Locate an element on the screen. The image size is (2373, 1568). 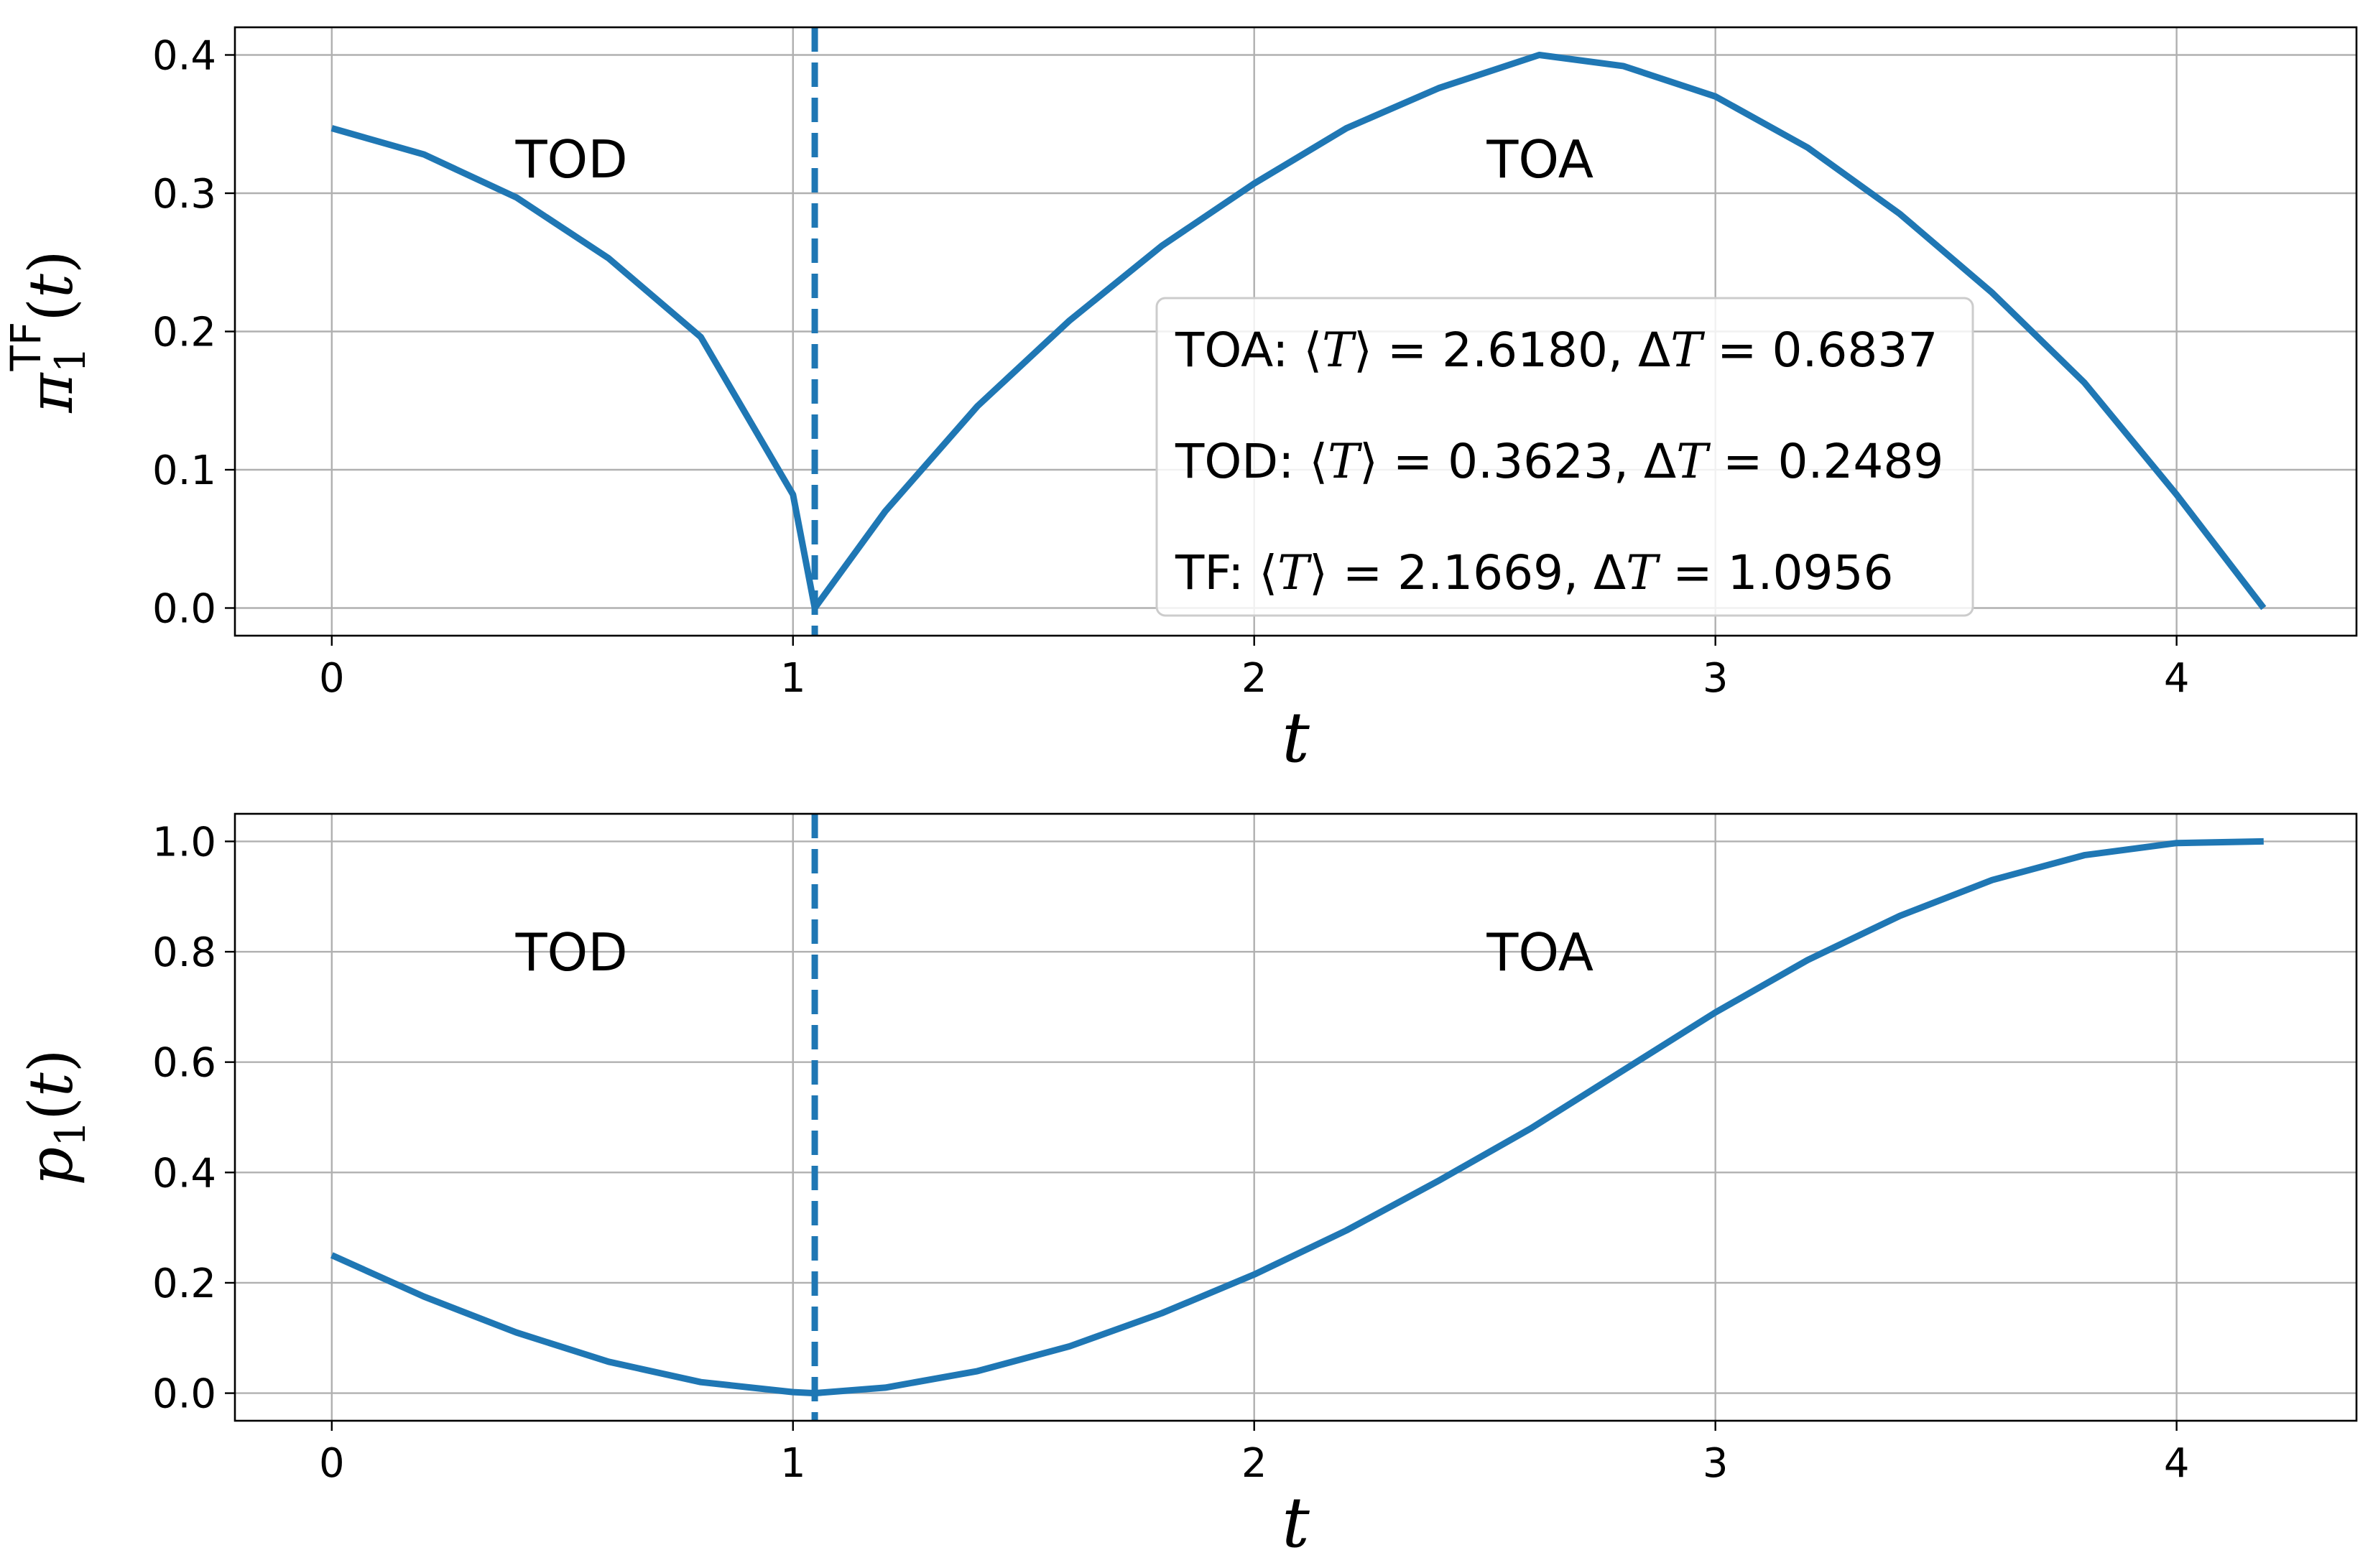
chart0-ytick-label-2: 0.2 is located at coordinates (184, 333).